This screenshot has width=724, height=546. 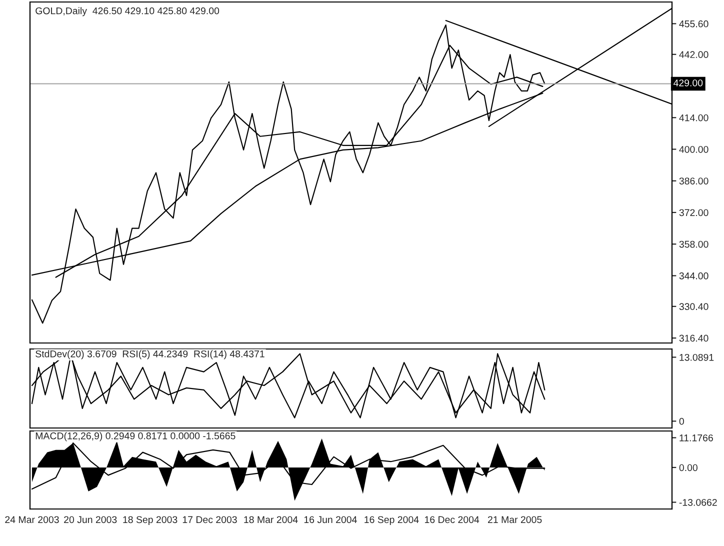 I want to click on y-tick-label: 0, so click(x=681, y=421).